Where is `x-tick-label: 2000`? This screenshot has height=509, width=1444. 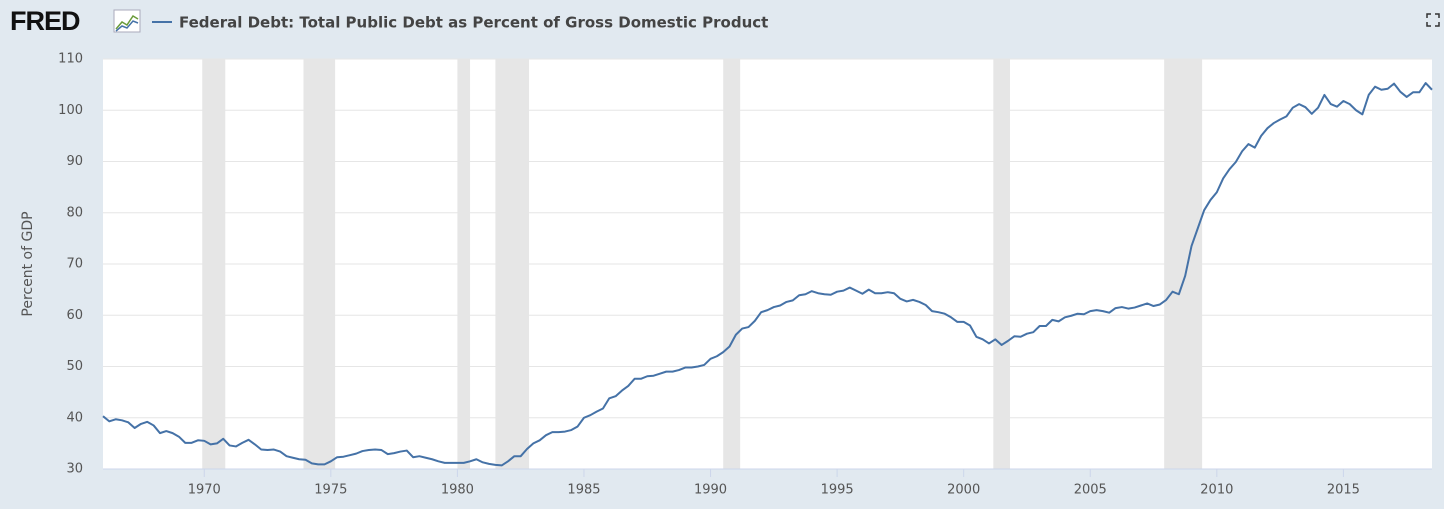
x-tick-label: 2000 is located at coordinates (963, 490).